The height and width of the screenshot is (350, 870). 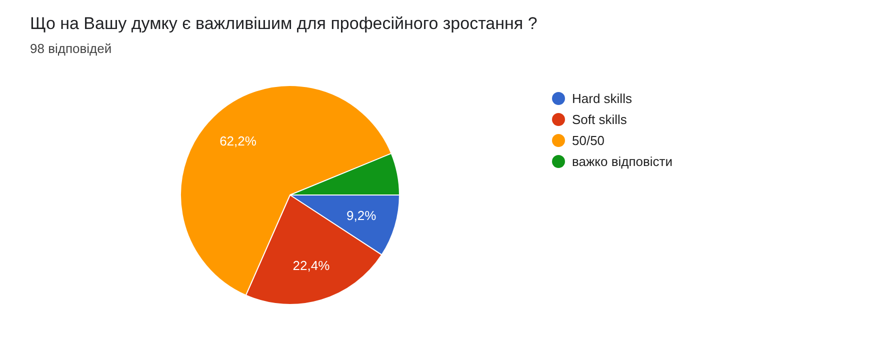 What do you see at coordinates (238, 140) in the screenshot?
I see `data-label: 62,2%` at bounding box center [238, 140].